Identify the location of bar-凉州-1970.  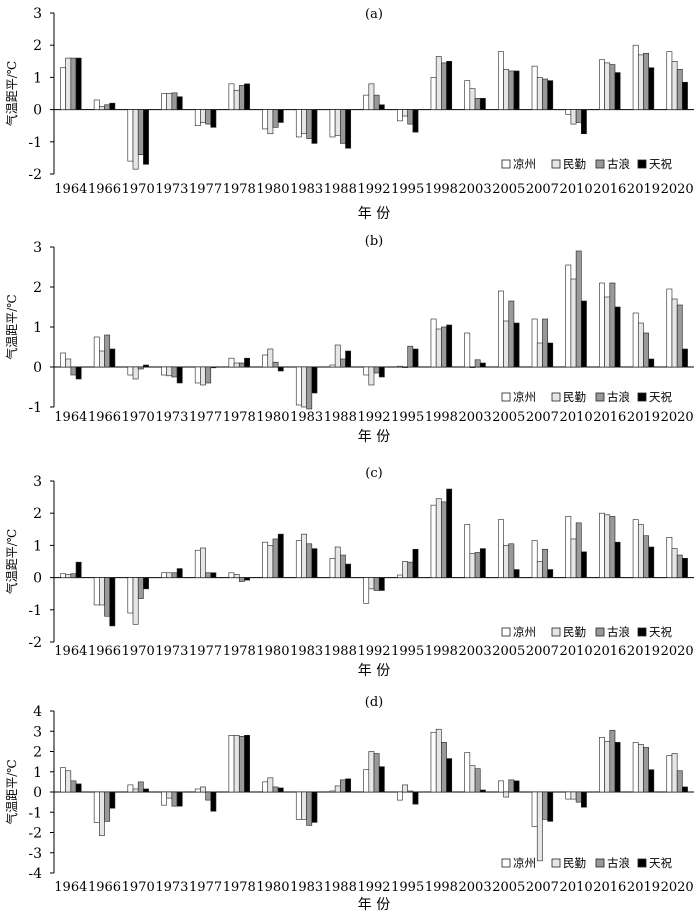
(130, 135).